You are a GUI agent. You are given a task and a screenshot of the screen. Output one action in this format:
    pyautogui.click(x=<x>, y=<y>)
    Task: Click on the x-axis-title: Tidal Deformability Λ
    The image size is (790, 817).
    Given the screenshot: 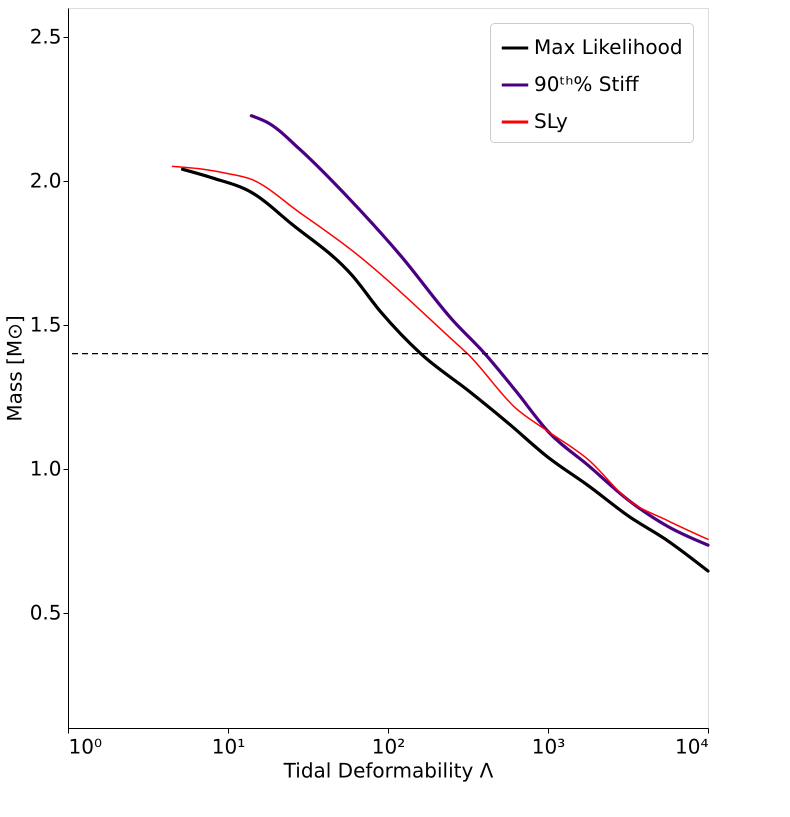 What is the action you would take?
    pyautogui.click(x=388, y=770)
    